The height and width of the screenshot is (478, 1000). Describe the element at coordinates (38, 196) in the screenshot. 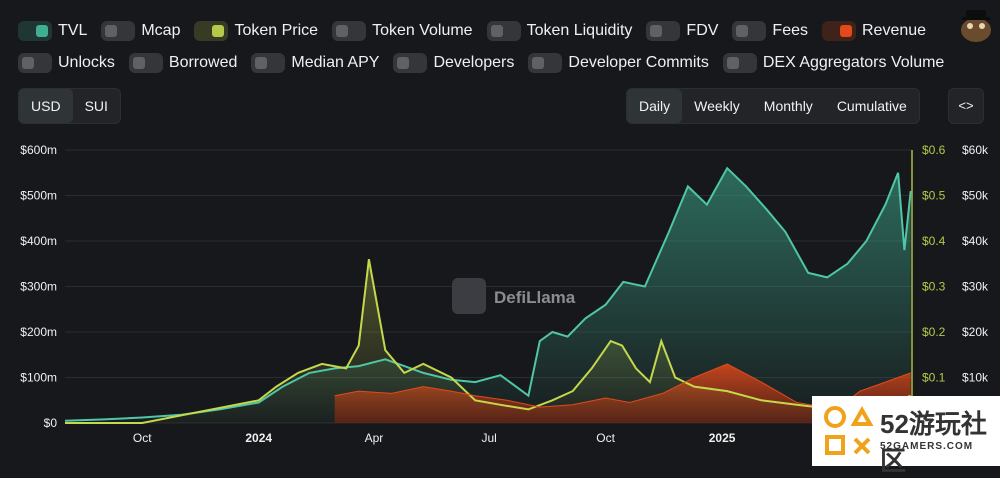

I see `y-left-tick: $500m` at that location.